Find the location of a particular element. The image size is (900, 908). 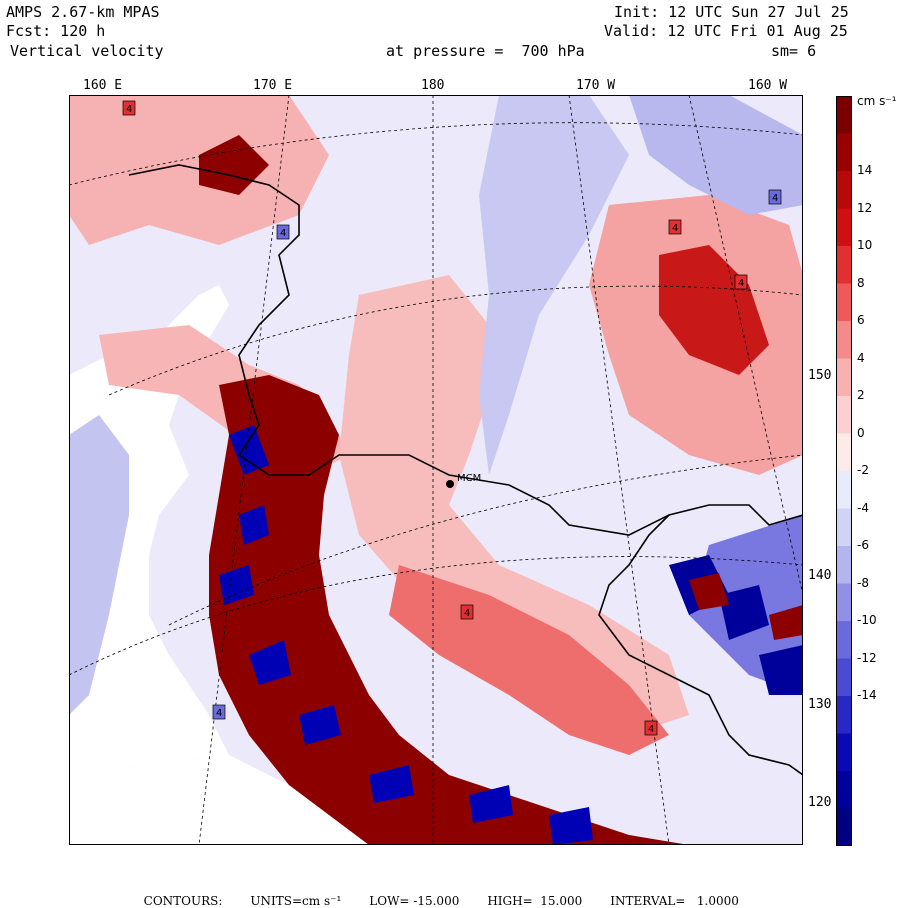

extrema-marker-1: 4 is located at coordinates (129, 109).